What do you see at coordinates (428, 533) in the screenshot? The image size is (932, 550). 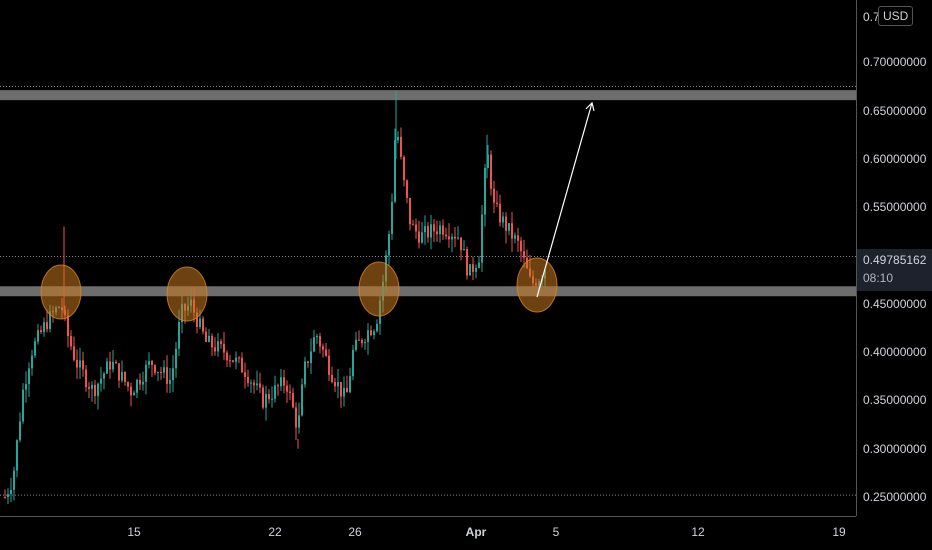 I see `time-axis: 15 22 26 Apr 5 12 19` at bounding box center [428, 533].